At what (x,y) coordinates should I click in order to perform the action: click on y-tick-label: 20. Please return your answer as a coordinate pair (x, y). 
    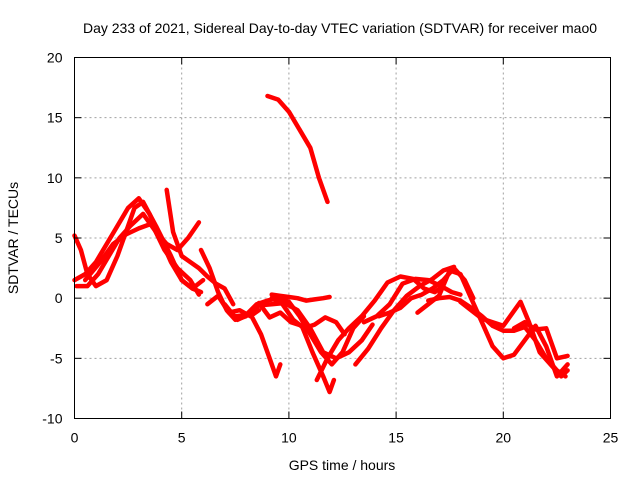
    Looking at the image, I should click on (55, 58).